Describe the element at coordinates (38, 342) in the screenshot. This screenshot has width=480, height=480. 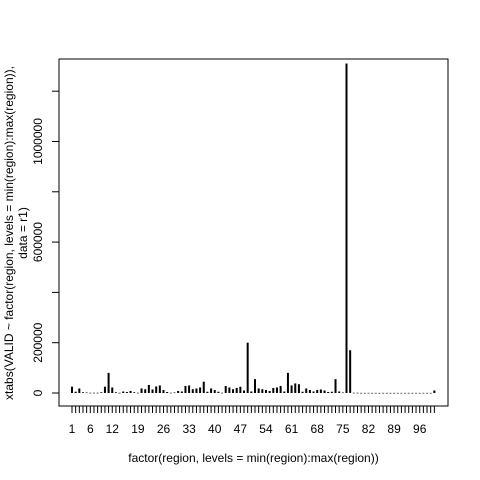
I see `y-tick-label-200000: 200000` at that location.